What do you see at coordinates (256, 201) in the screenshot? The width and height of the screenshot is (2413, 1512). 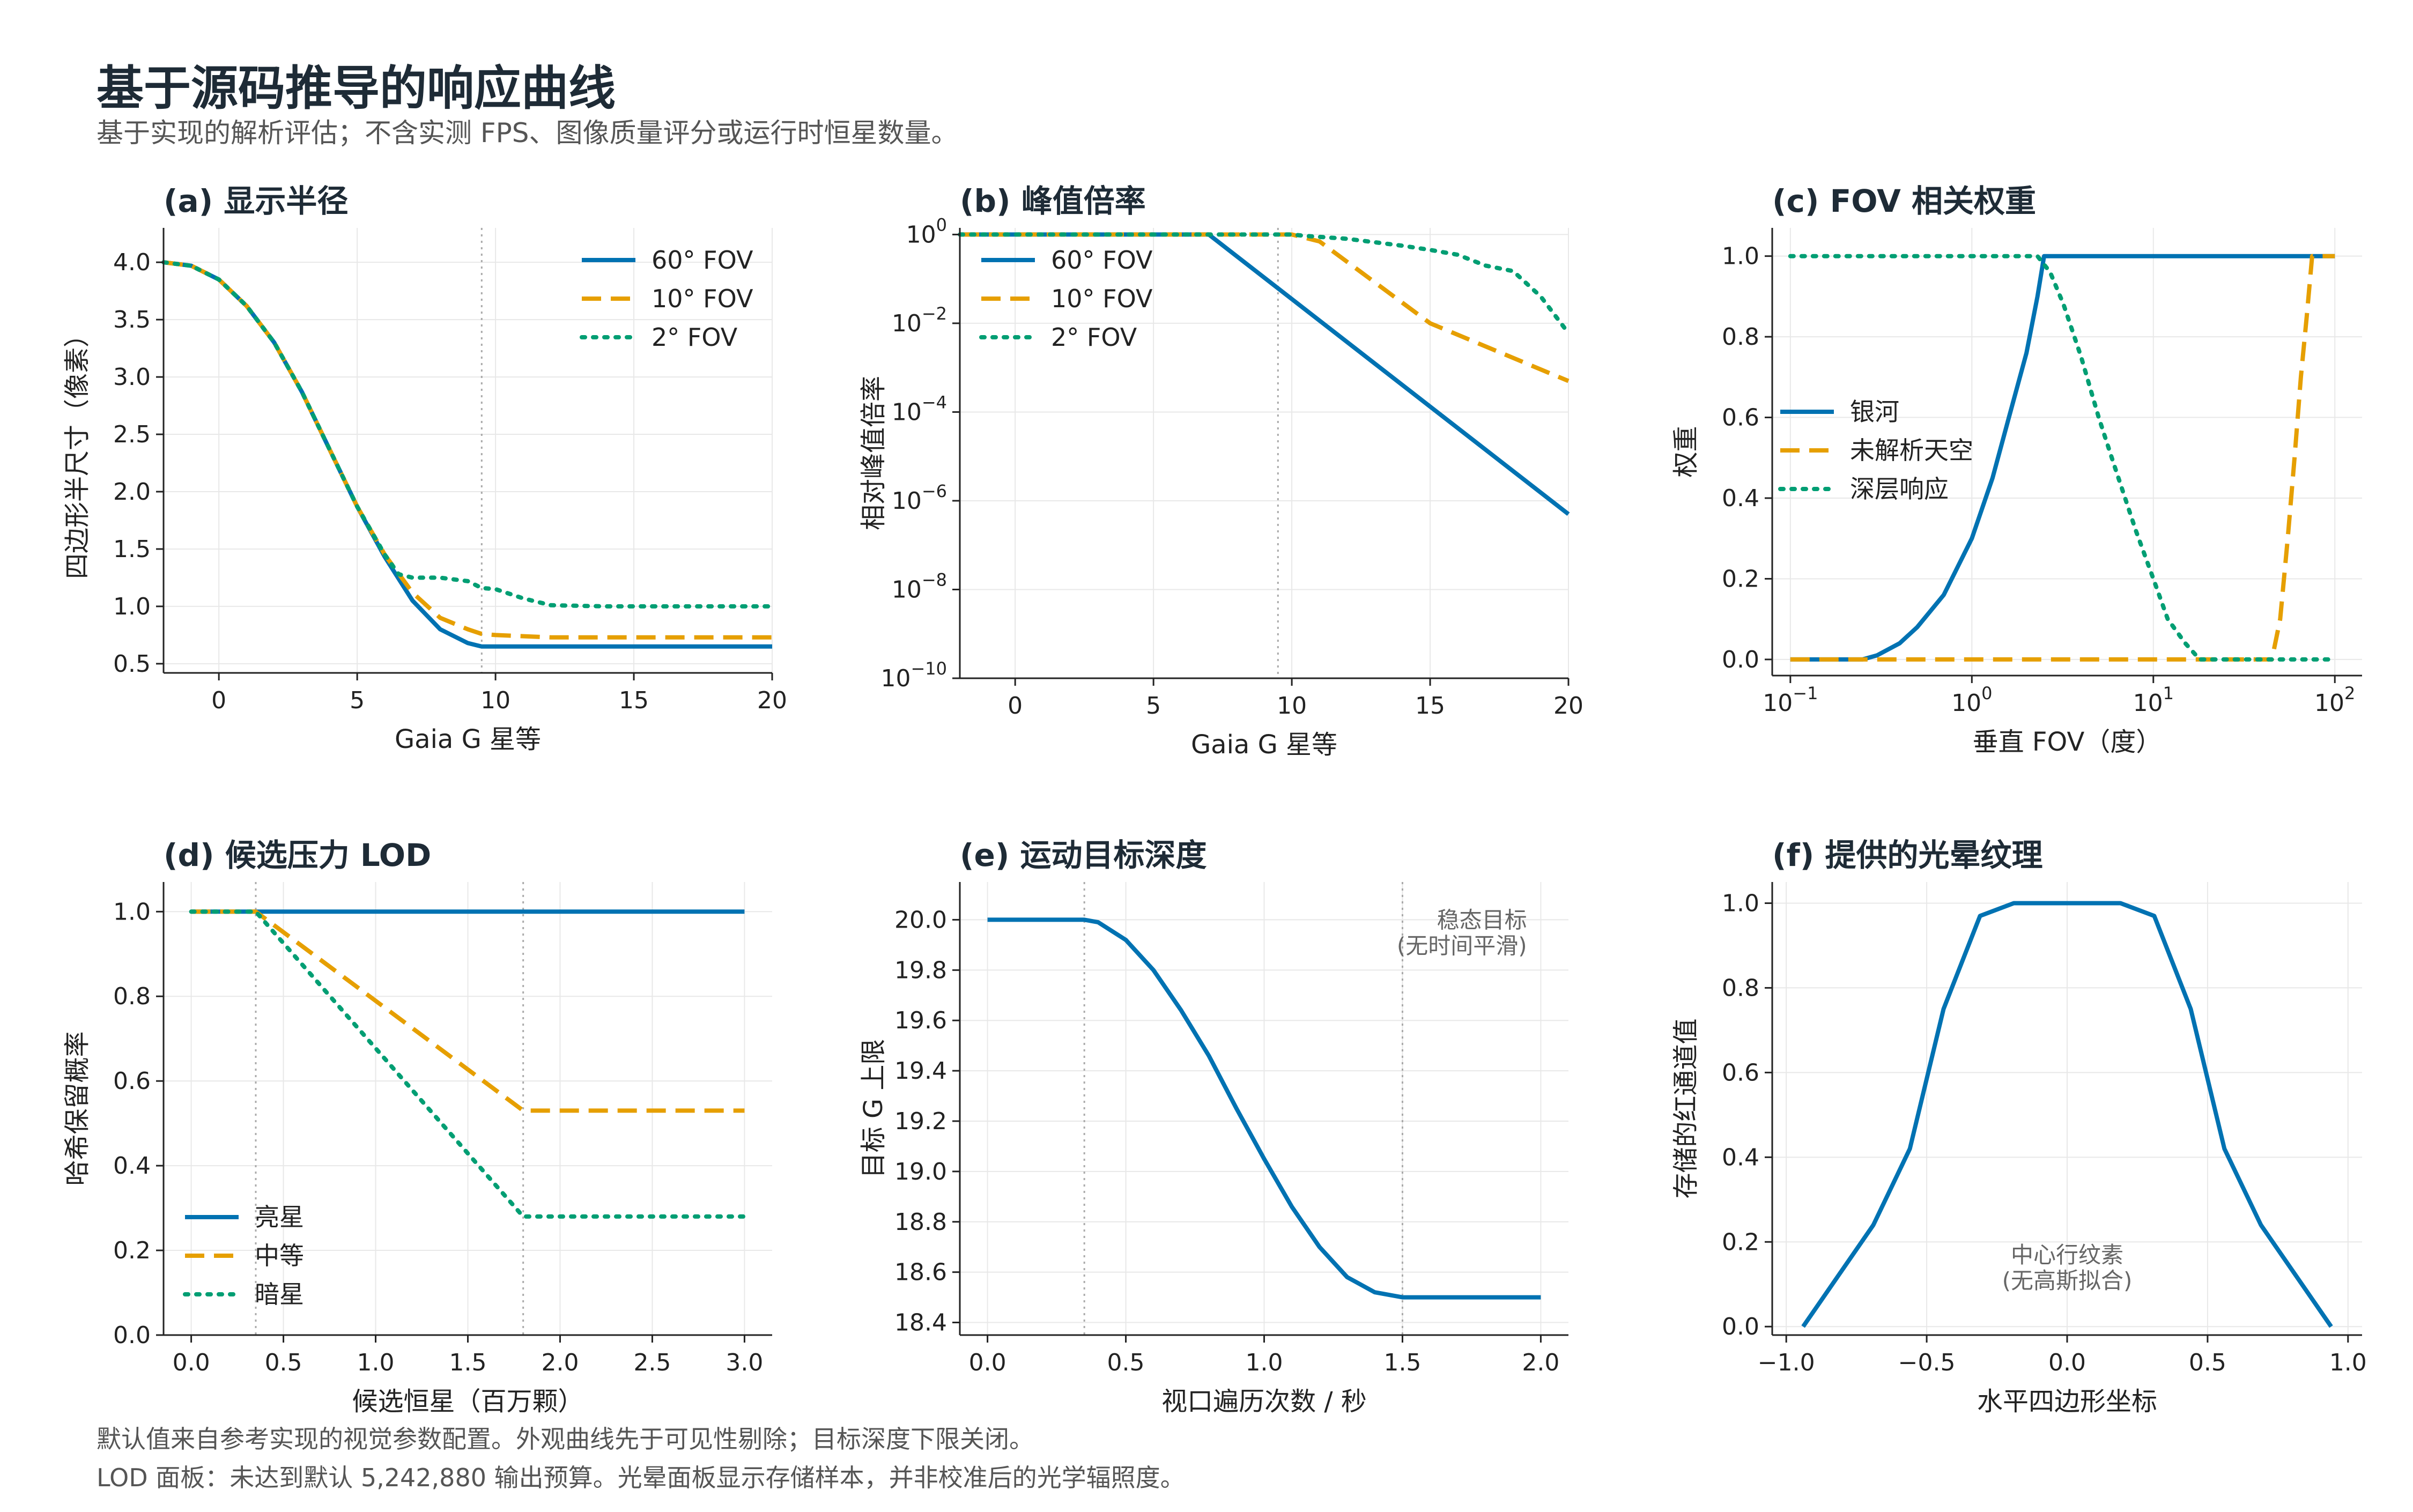 I see `panel-title: (a) 显示半径` at bounding box center [256, 201].